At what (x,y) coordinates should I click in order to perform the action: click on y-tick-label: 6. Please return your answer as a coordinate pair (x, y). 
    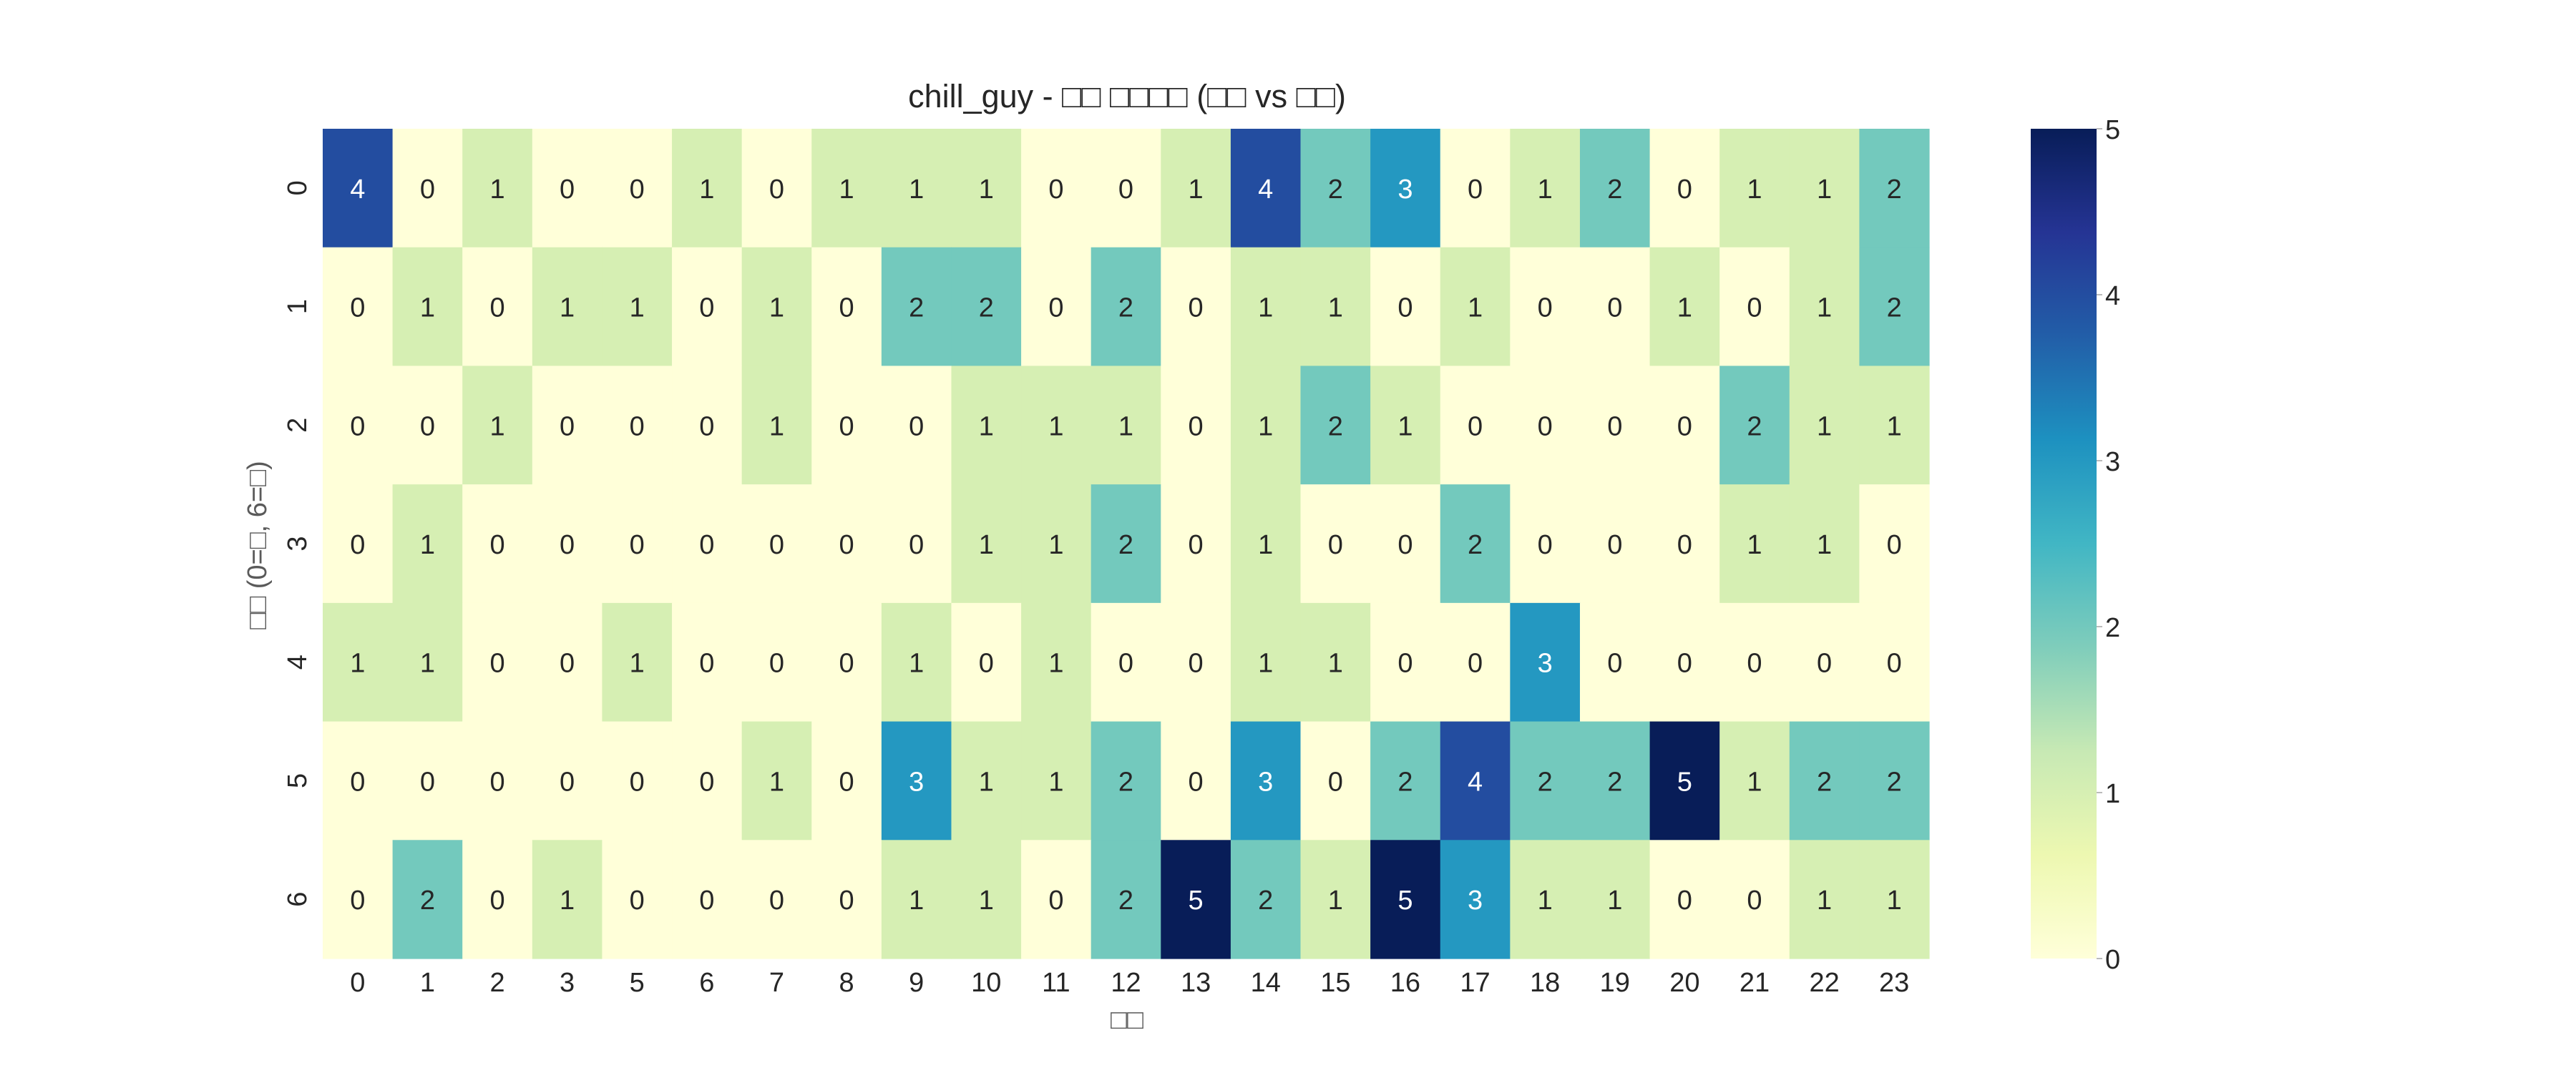
    Looking at the image, I should click on (298, 900).